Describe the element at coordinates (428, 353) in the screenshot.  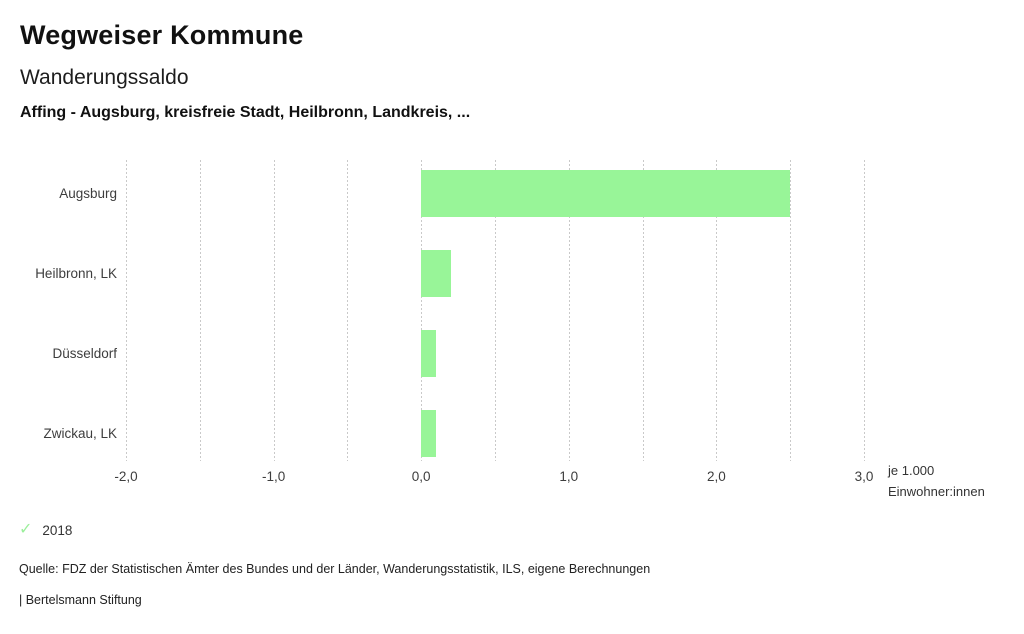
I see `bar-d-sseldorf` at that location.